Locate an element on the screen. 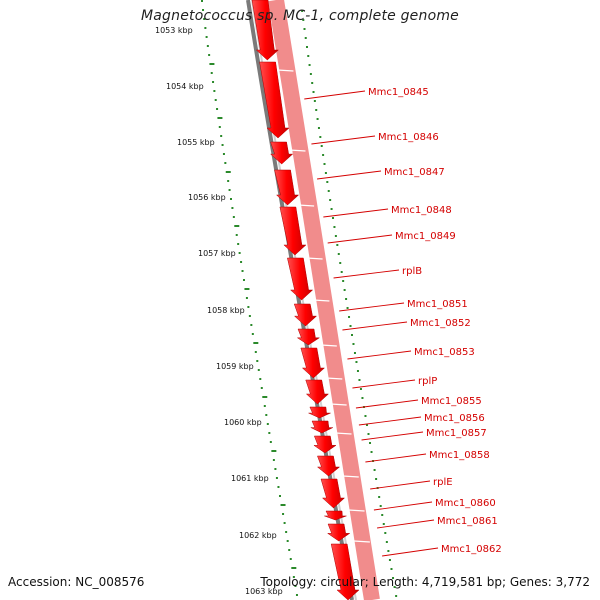 The width and height of the screenshot is (600, 600). gene-label: Mmc1_0849 is located at coordinates (425, 236).